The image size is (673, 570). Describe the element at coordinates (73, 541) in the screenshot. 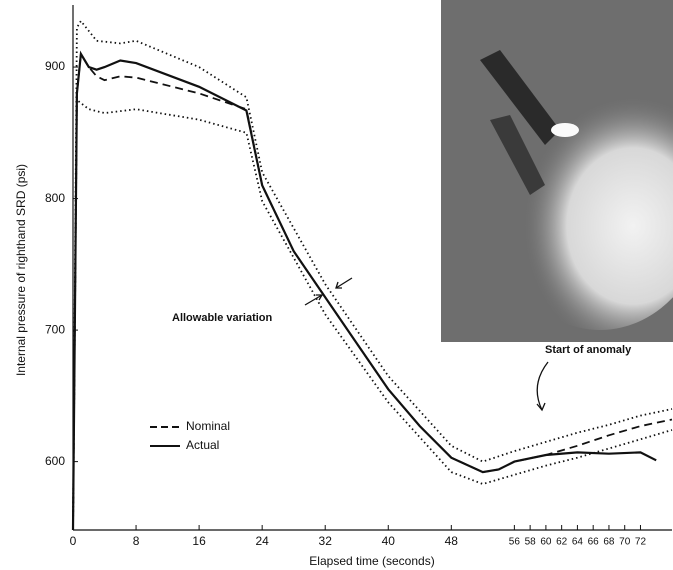

I see `x-tick-label: 0` at that location.